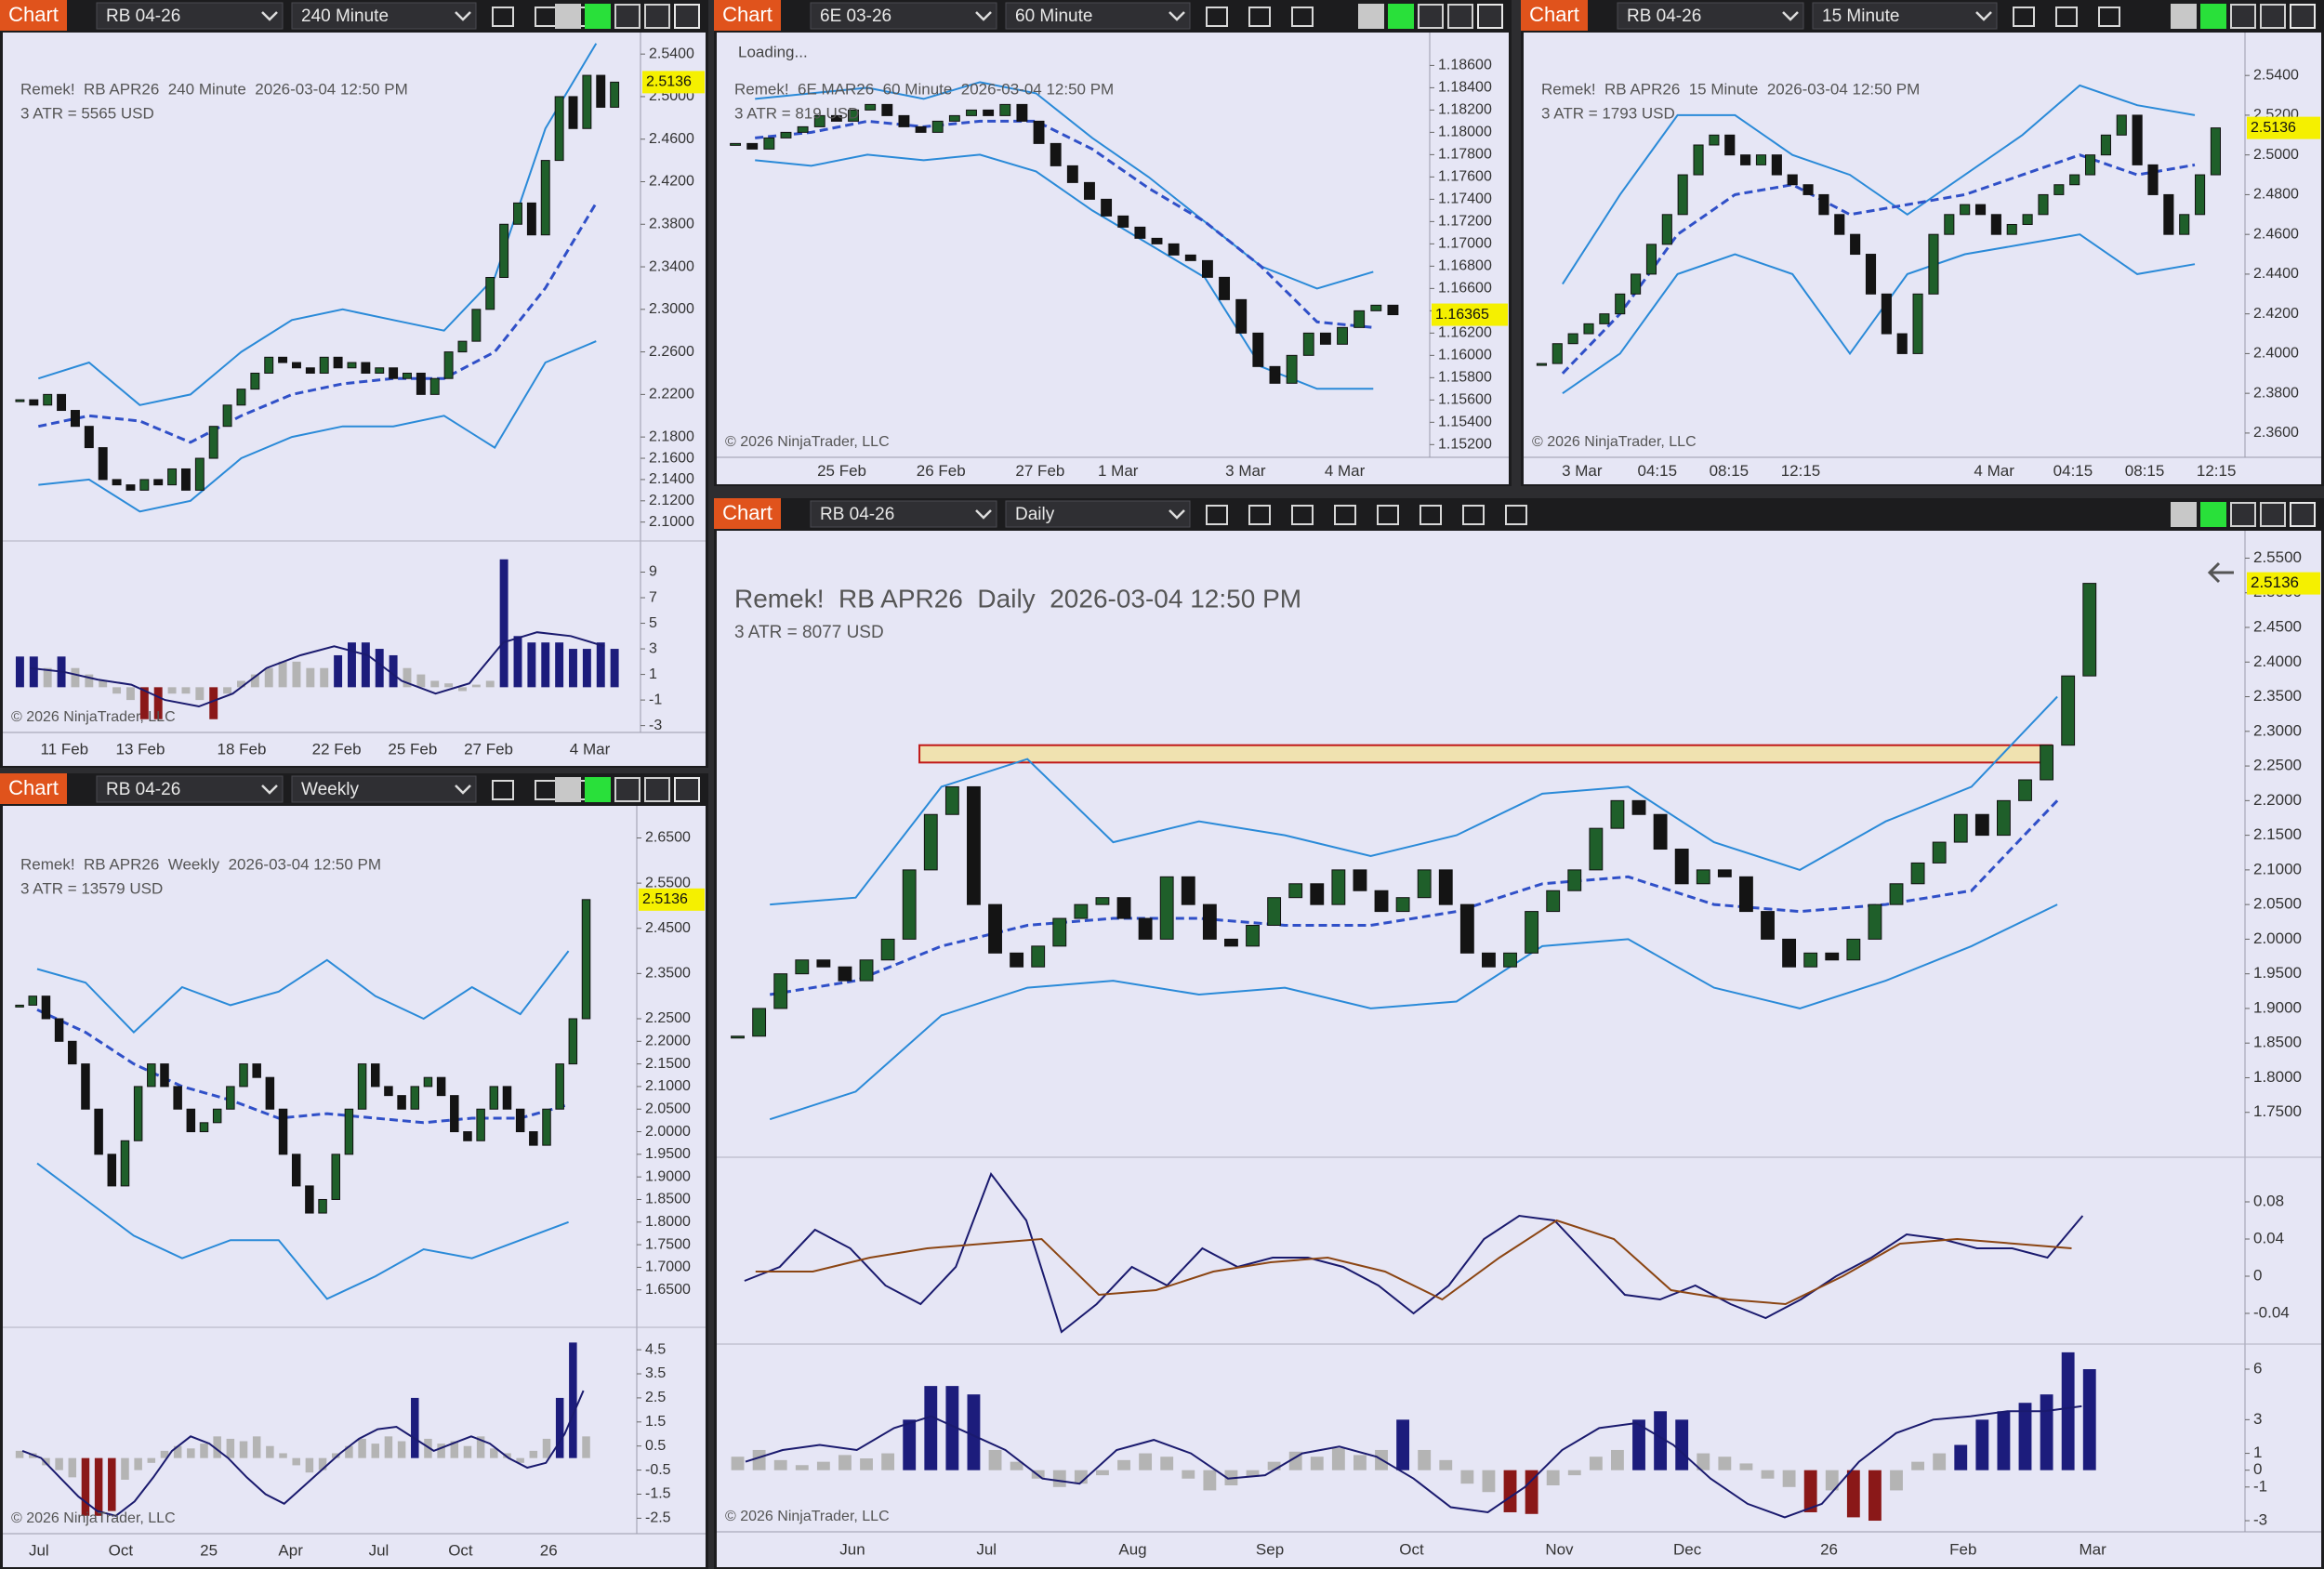 The image size is (2324, 1569). What do you see at coordinates (855, 16) in the screenshot?
I see `instrument-selector-label: 6E 03-26` at bounding box center [855, 16].